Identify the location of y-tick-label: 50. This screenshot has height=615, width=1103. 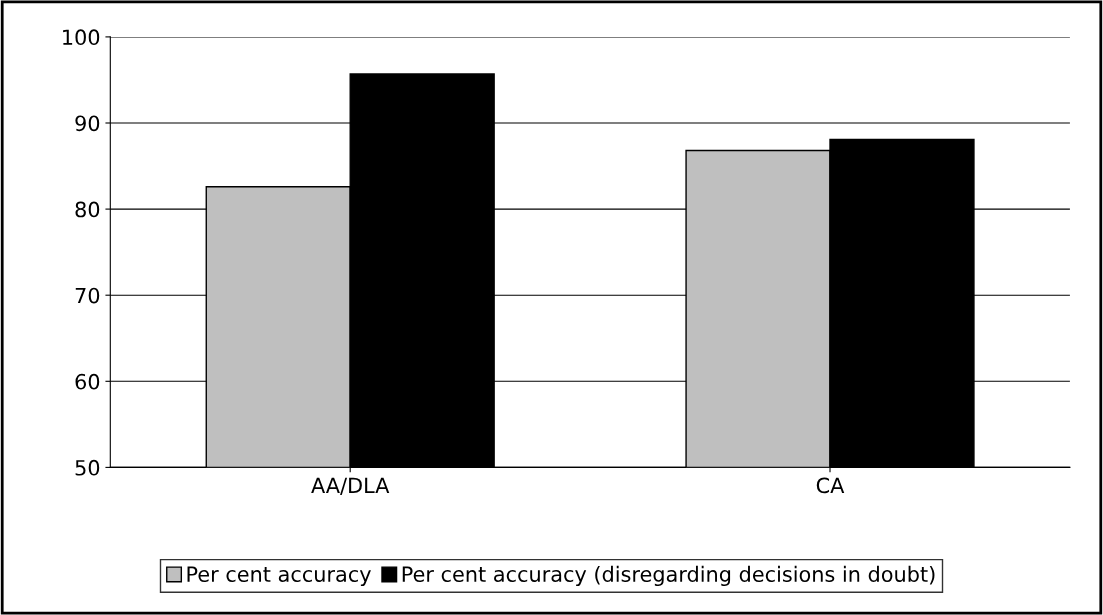
(87, 467).